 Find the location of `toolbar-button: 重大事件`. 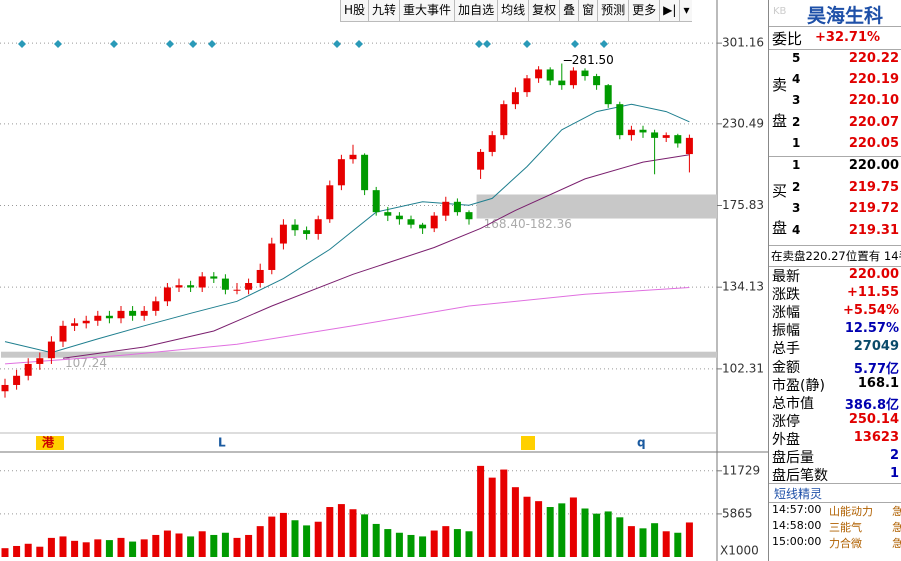

toolbar-button: 重大事件 is located at coordinates (426, 10).